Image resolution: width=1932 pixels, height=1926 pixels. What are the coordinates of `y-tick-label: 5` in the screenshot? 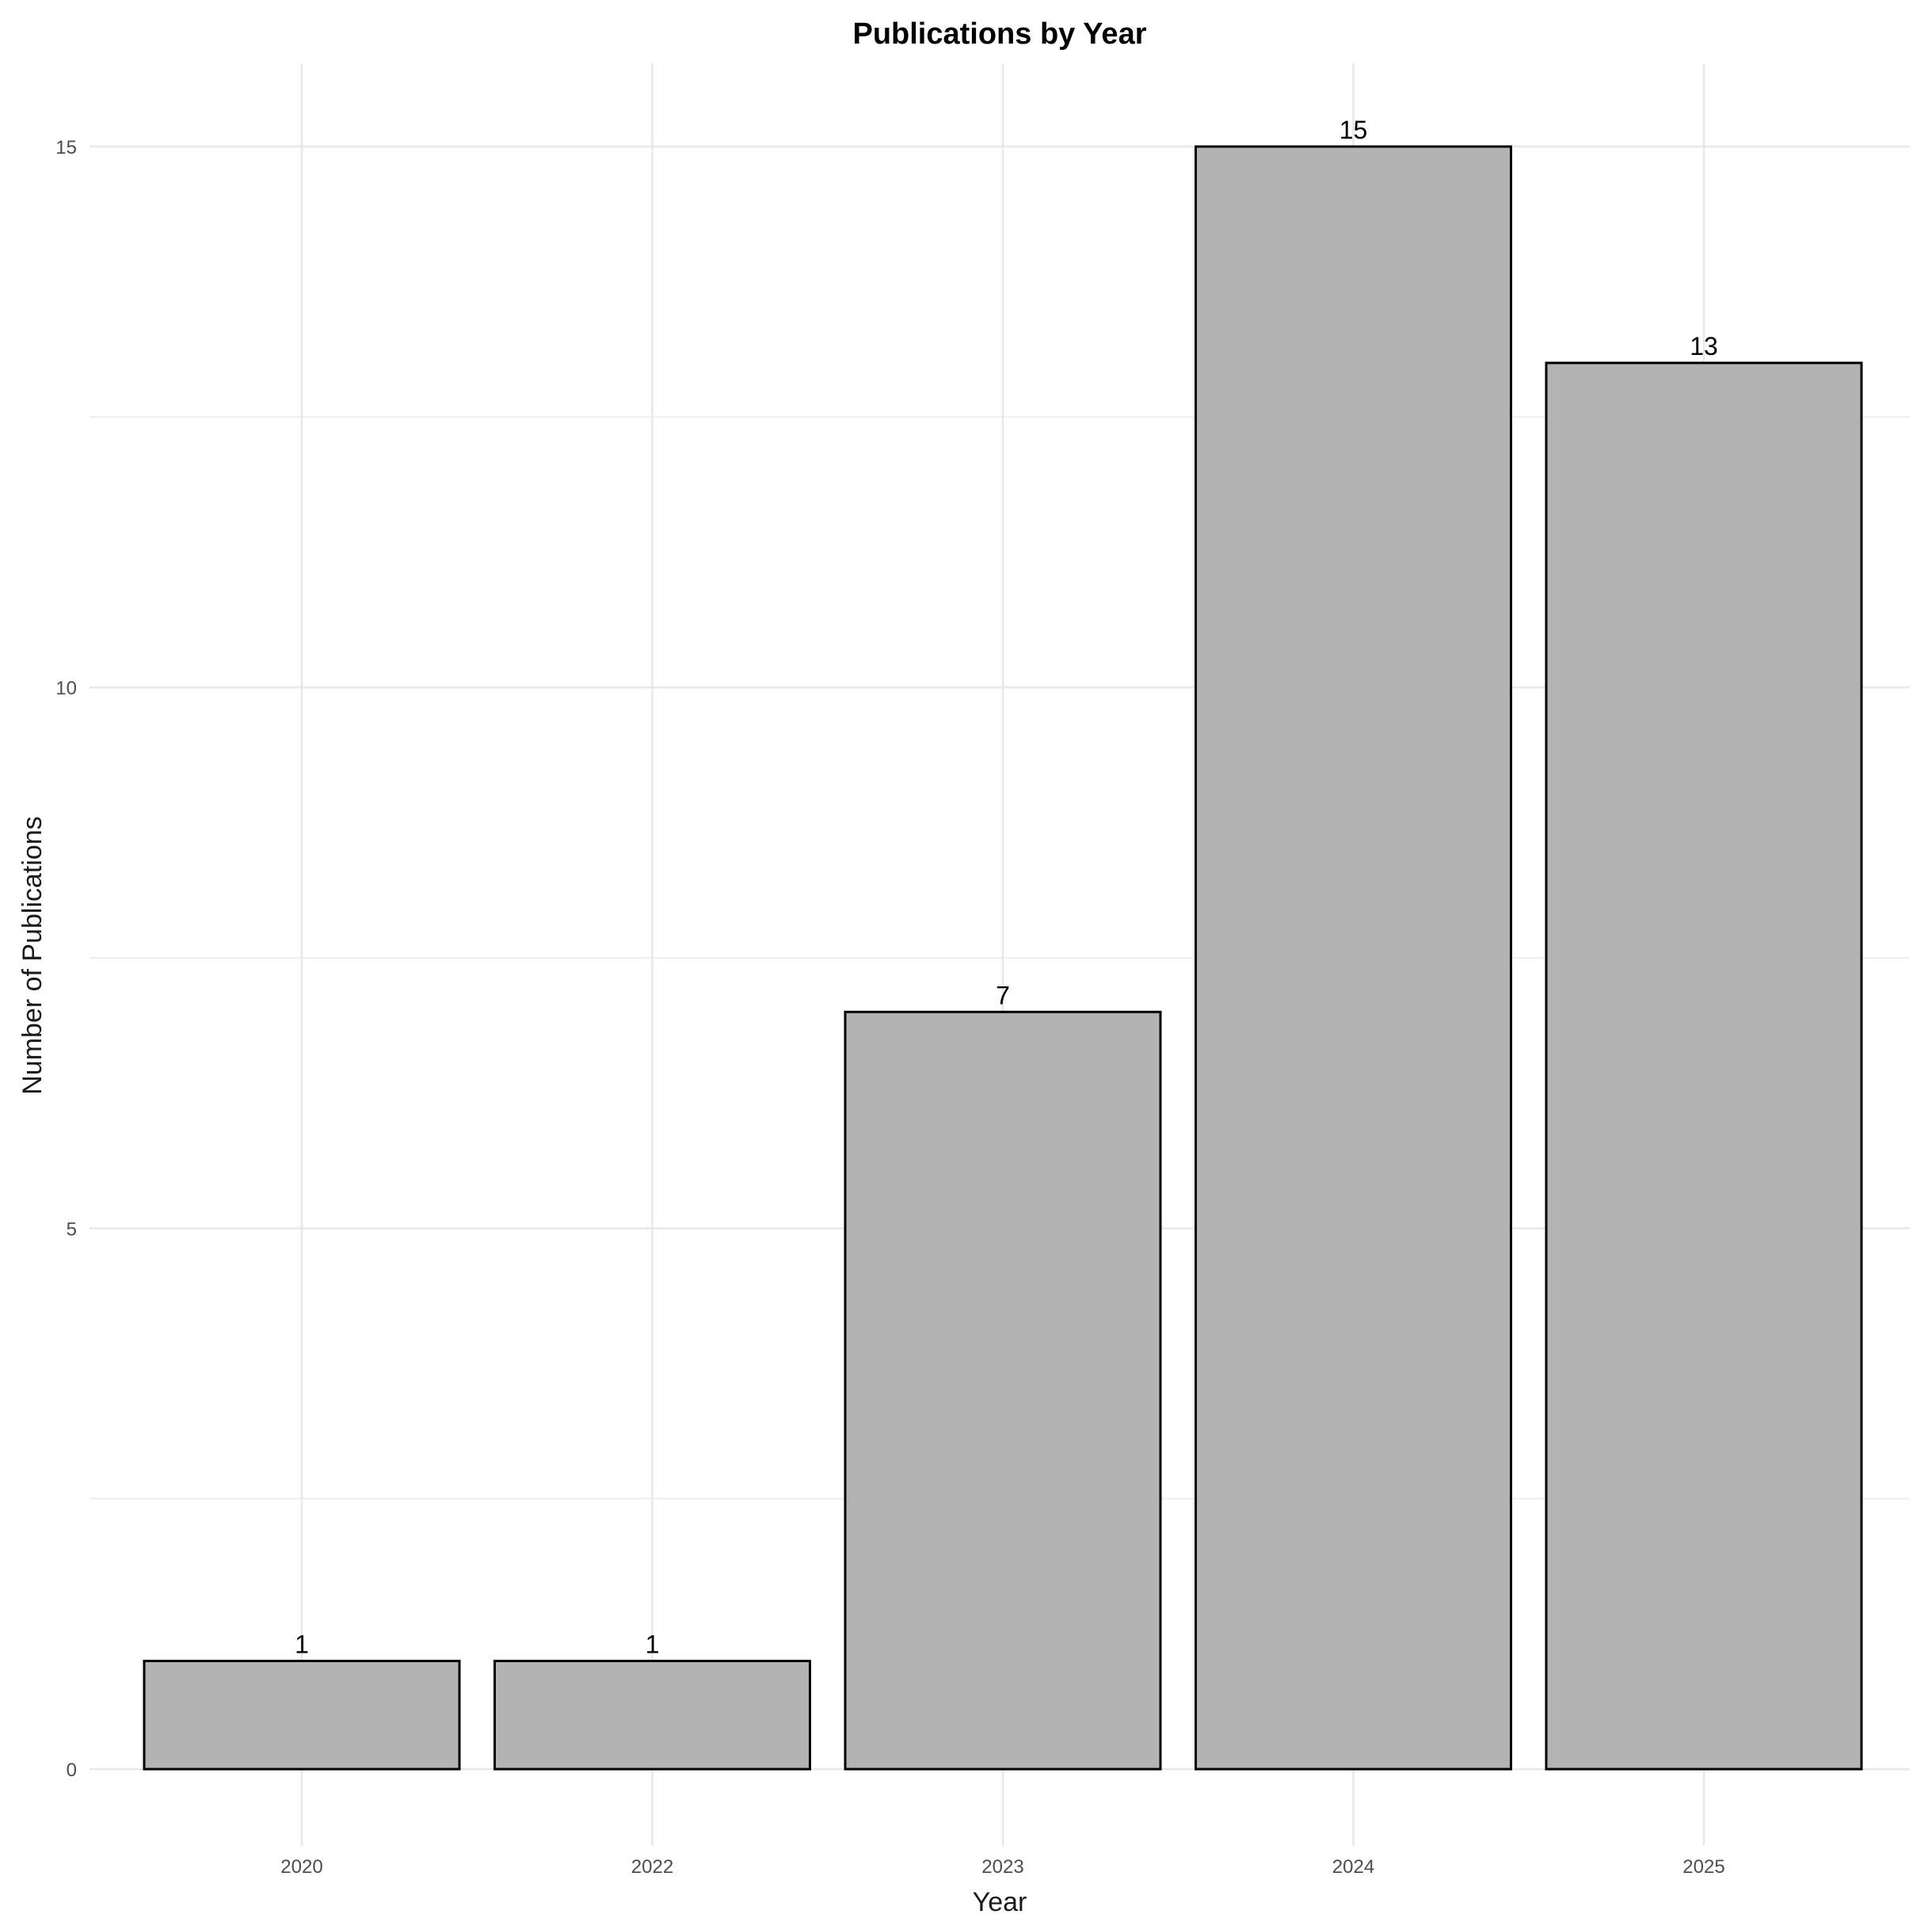 It's located at (72, 1229).